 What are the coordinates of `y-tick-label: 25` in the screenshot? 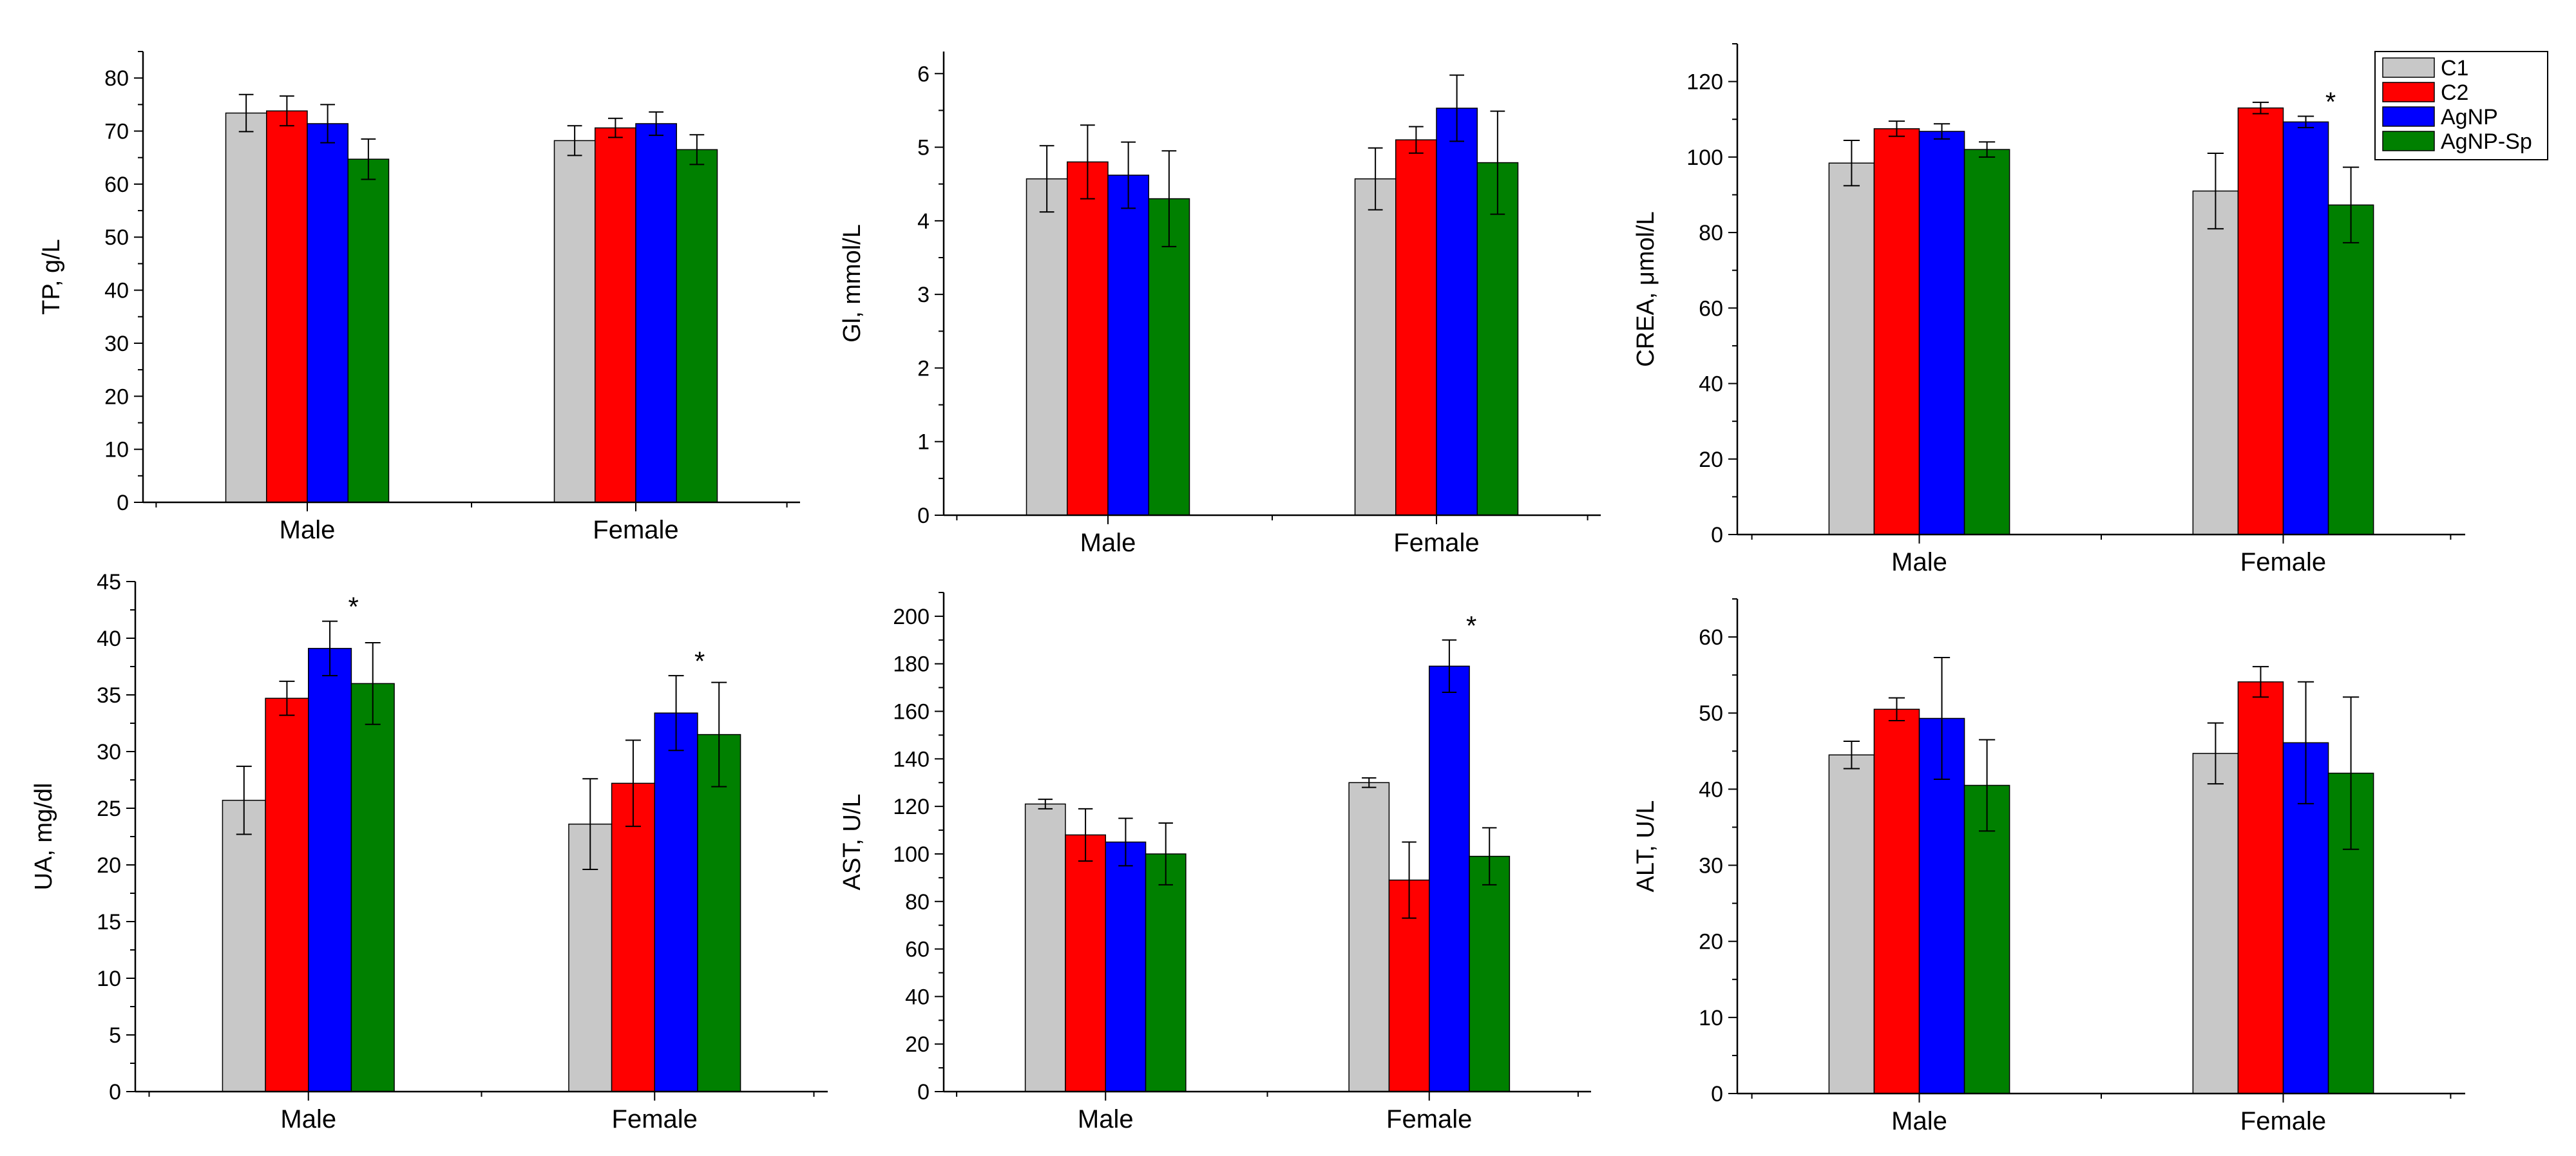 It's located at (109, 809).